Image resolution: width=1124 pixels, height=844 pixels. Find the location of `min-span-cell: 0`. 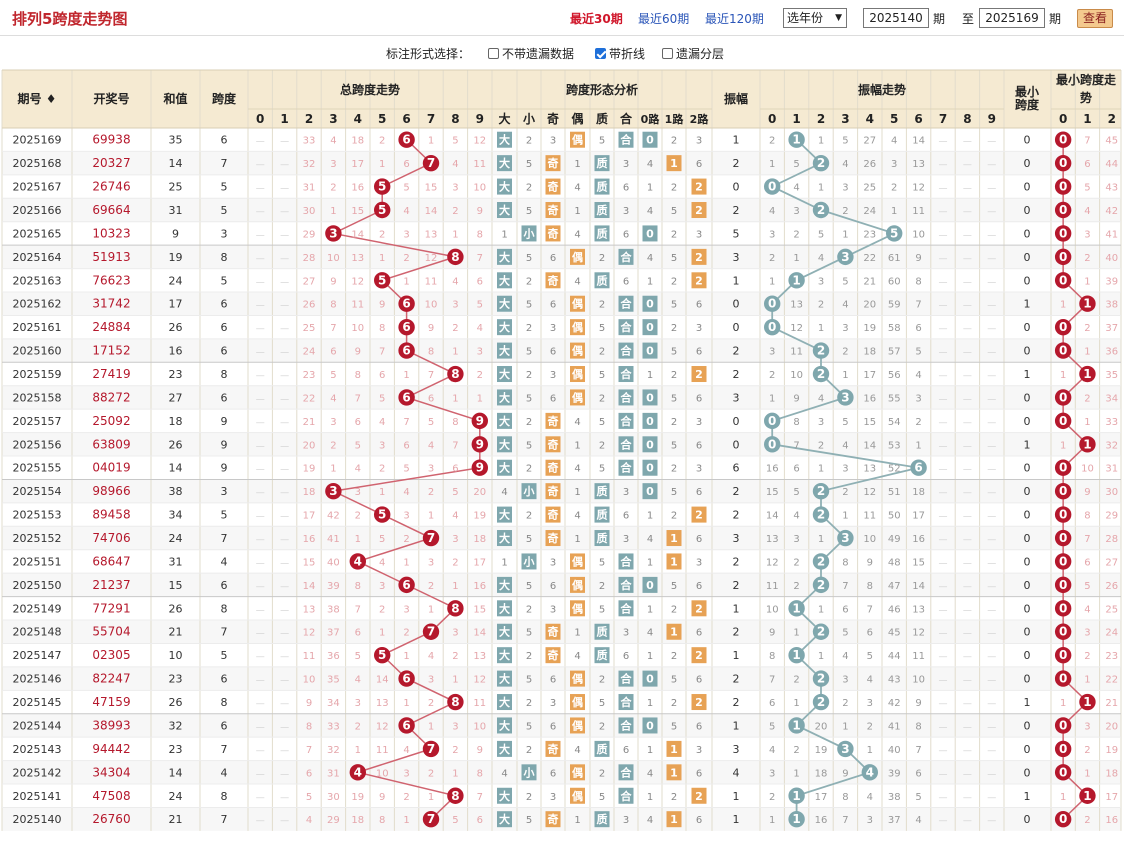

min-span-cell: 0 is located at coordinates (1027, 233).